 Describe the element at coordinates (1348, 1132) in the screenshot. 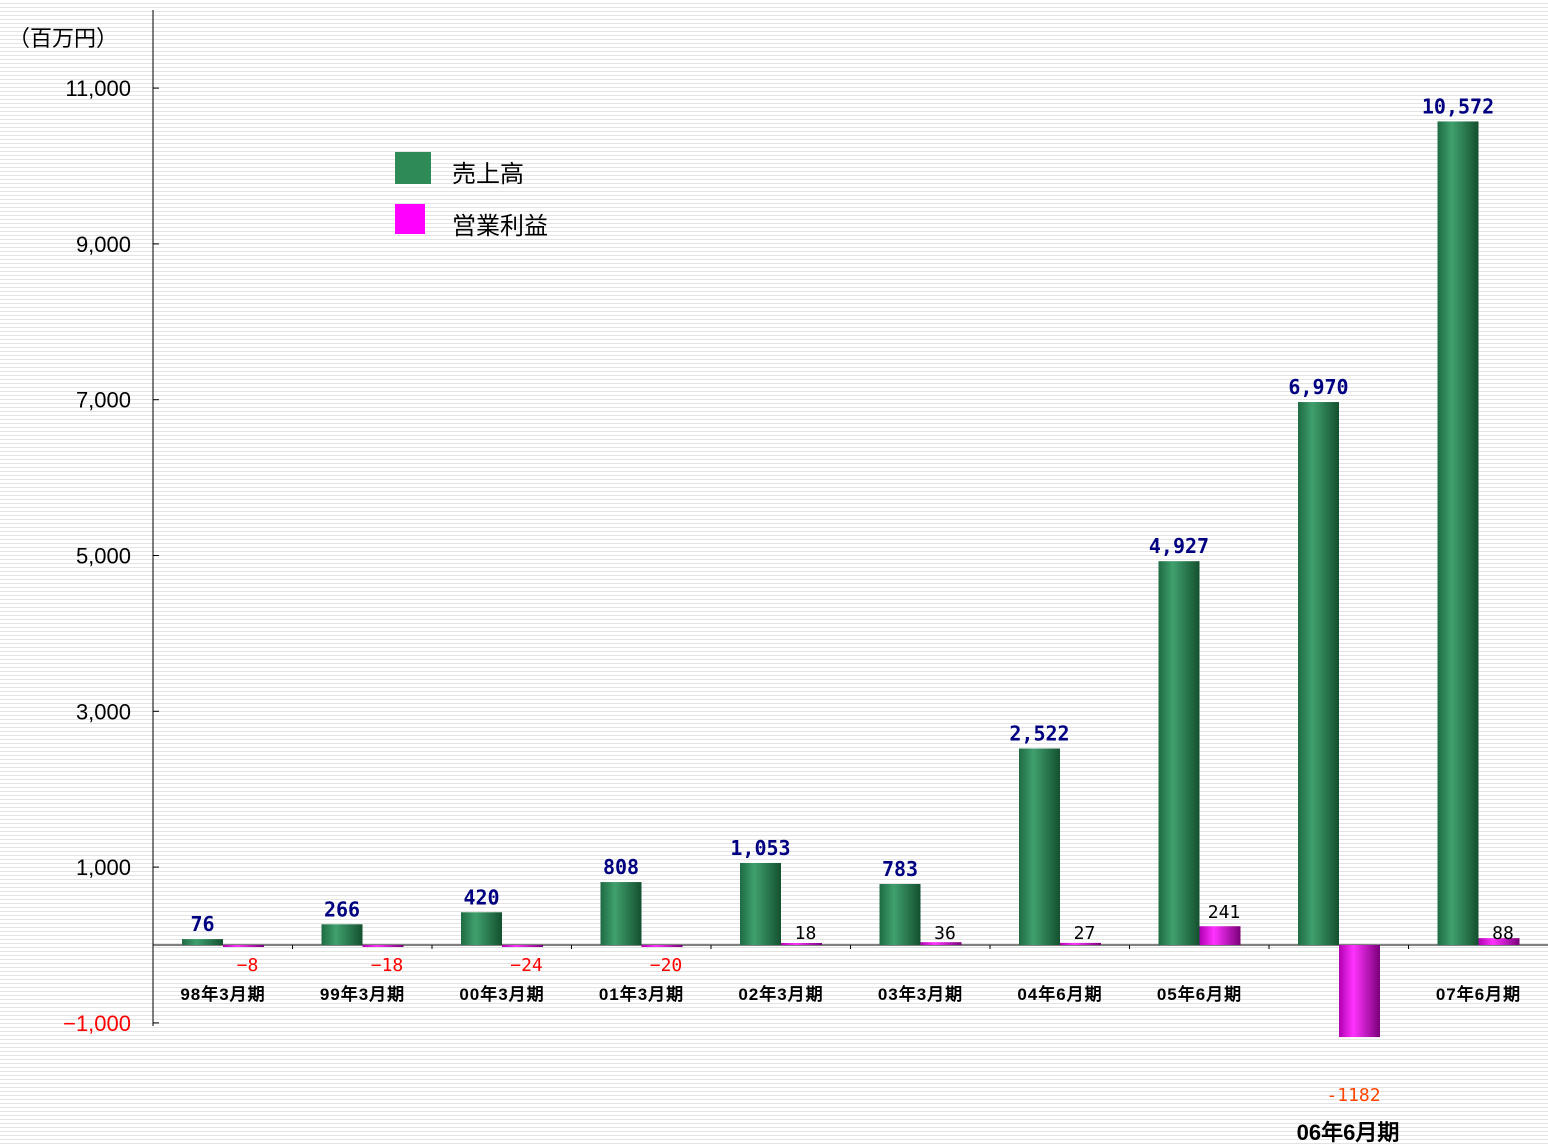

I see `category-label: 06年6月期` at that location.